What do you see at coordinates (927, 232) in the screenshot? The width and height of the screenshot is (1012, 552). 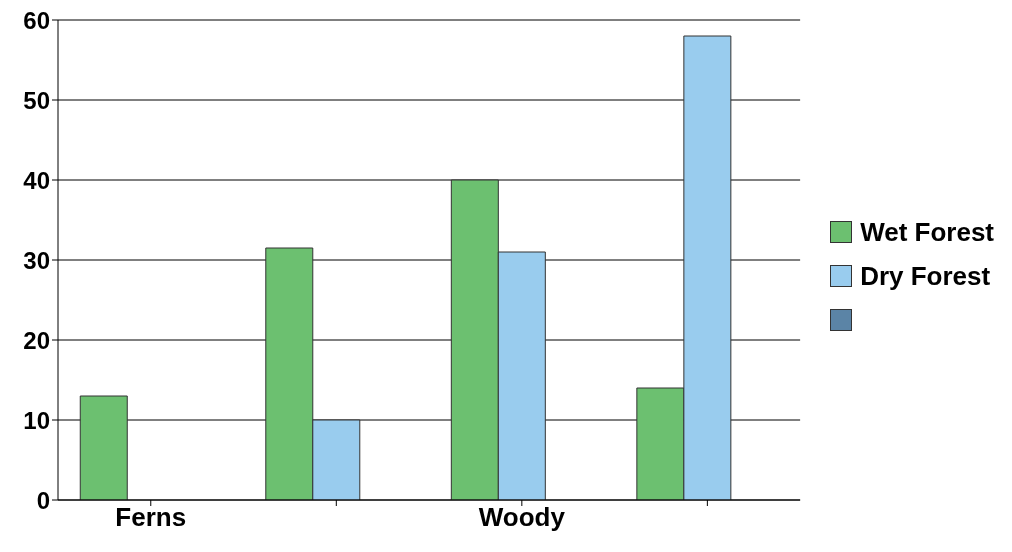 I see `legend-label: Wet Forest` at bounding box center [927, 232].